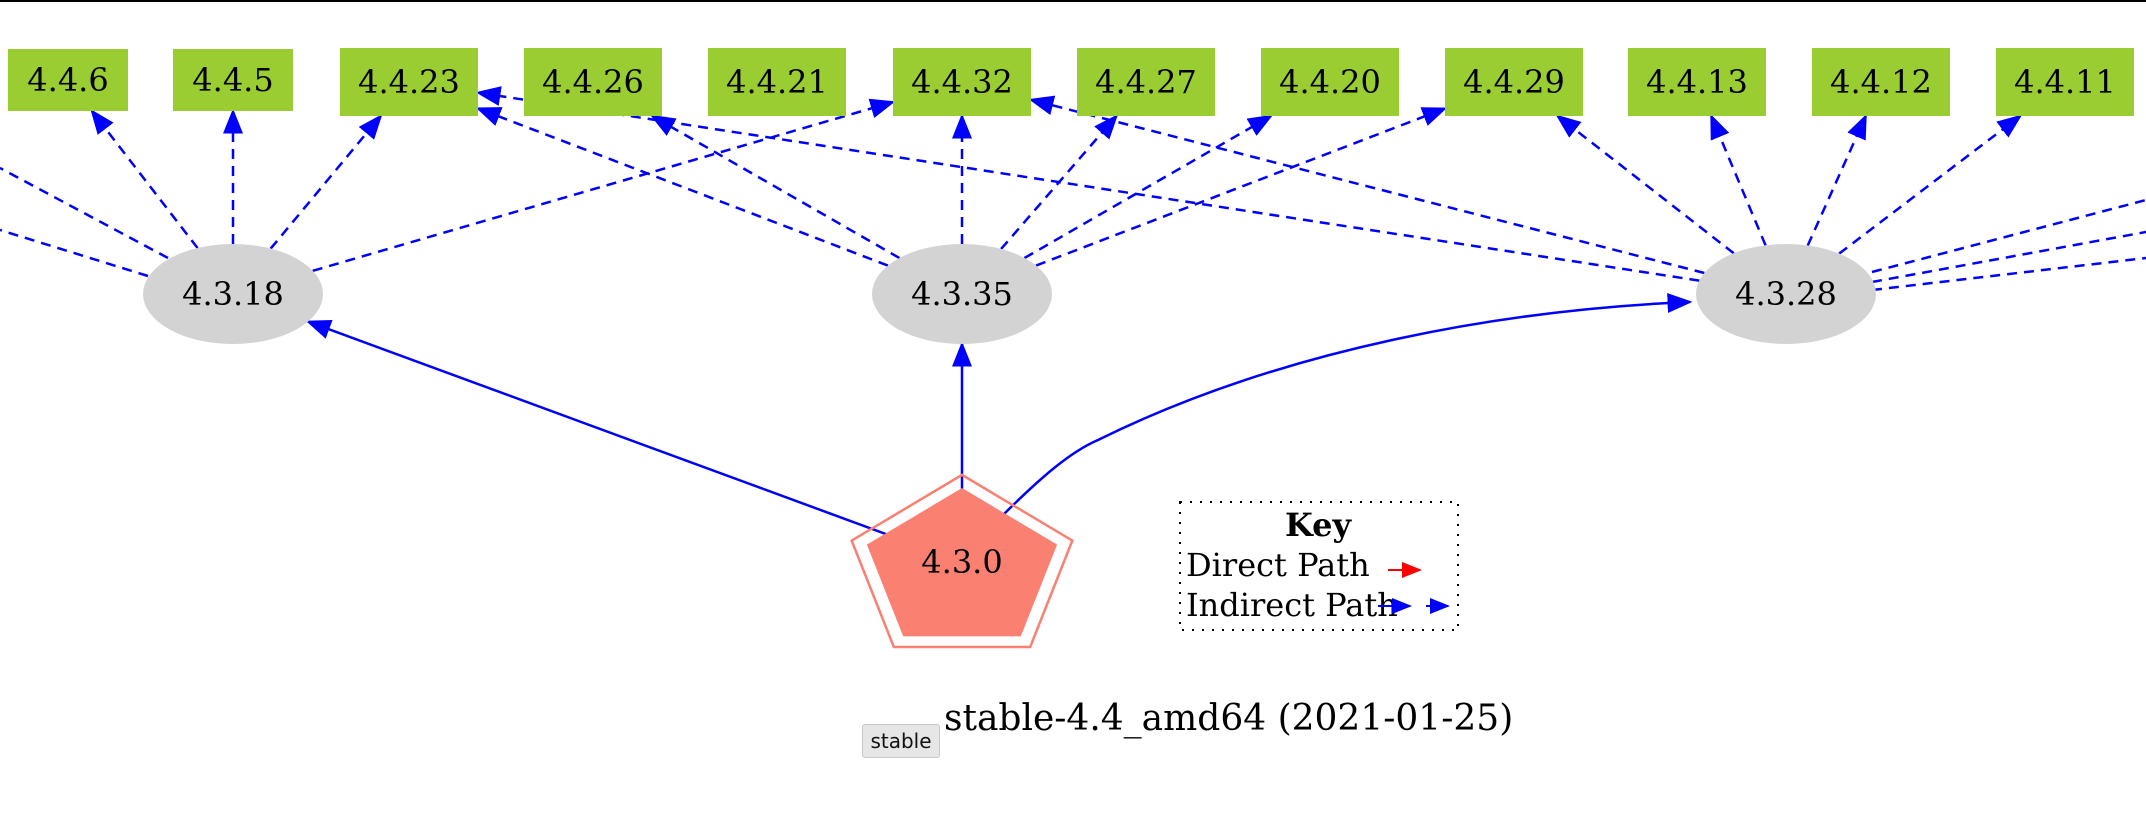 This screenshot has width=2146, height=814. Describe the element at coordinates (1836, 179) in the screenshot. I see `edge-4.3.28-to-4.4.12` at that location.